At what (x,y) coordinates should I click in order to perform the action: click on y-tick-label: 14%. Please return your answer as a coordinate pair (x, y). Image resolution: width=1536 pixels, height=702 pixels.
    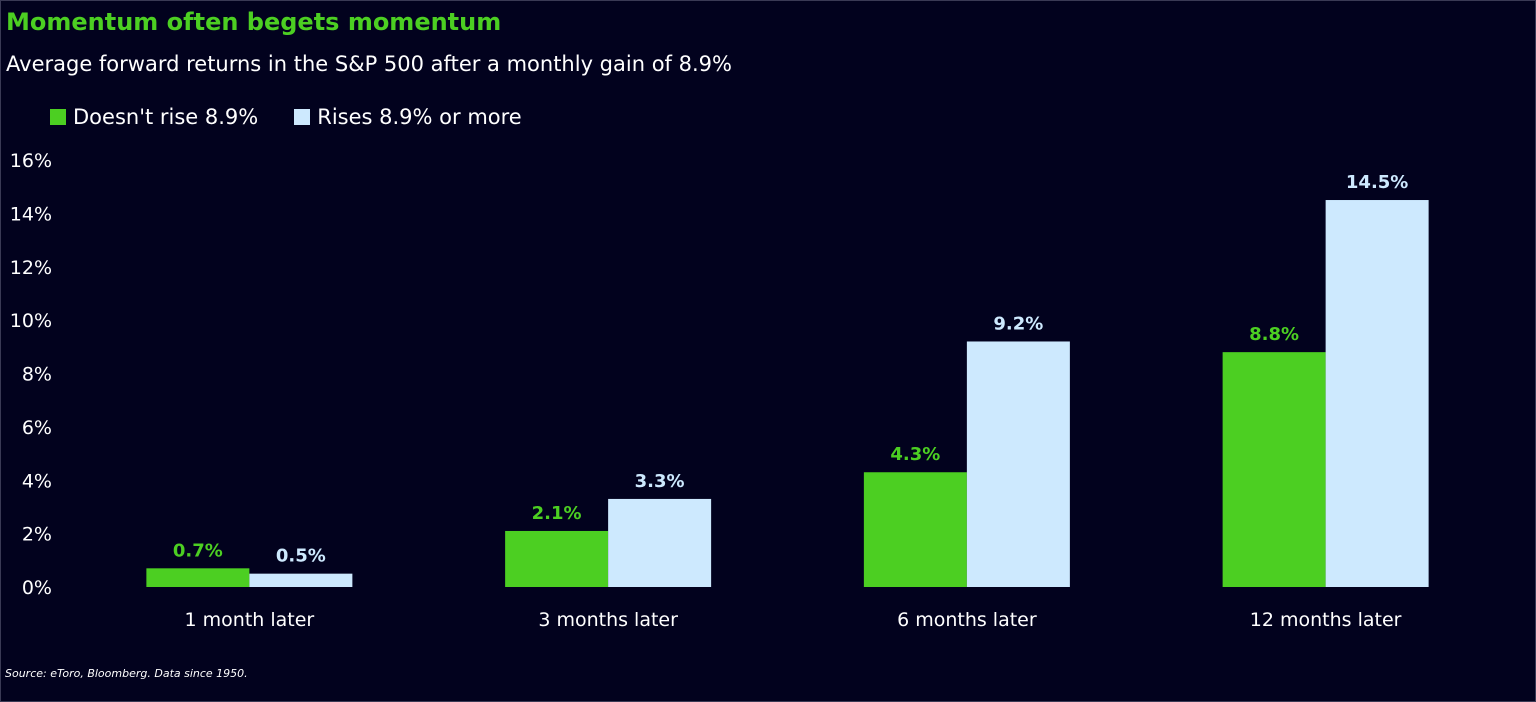
    Looking at the image, I should click on (31, 214).